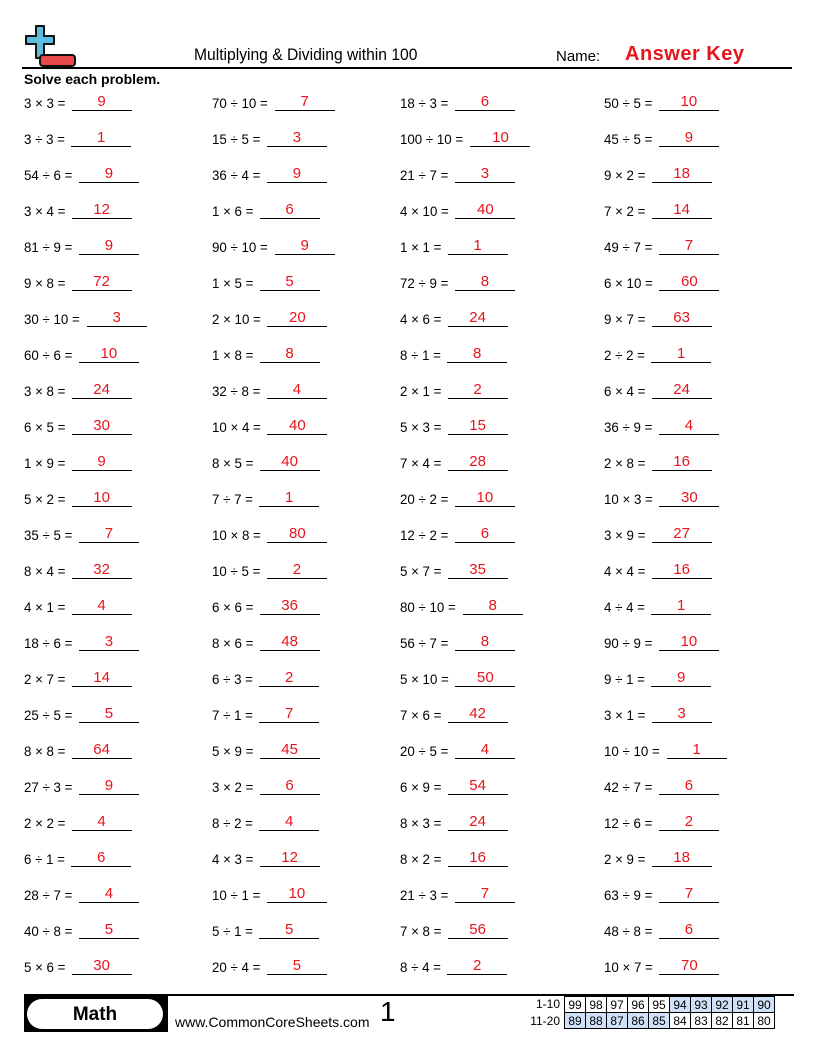 Image resolution: width=816 pixels, height=1056 pixels. Describe the element at coordinates (289, 606) in the screenshot. I see `answer-blank: 36` at that location.